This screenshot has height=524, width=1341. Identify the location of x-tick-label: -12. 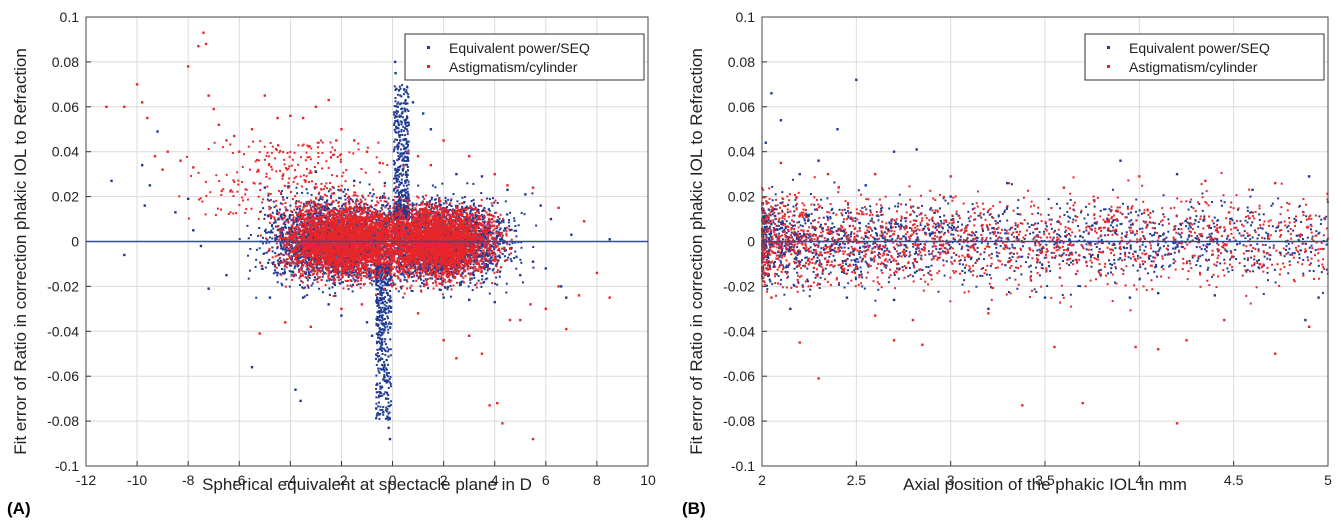
(86, 480).